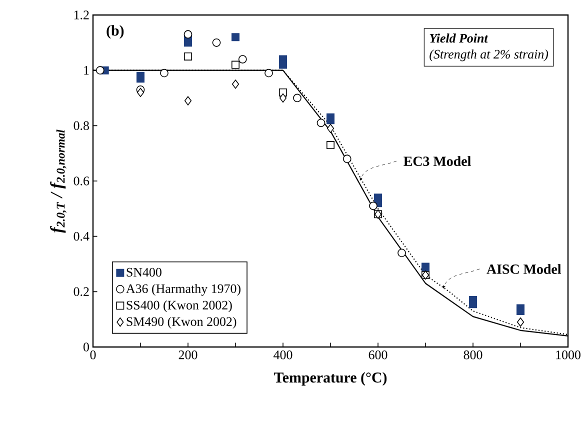  What do you see at coordinates (330, 379) in the screenshot?
I see `x-axis-title: Temperature (°C)` at bounding box center [330, 379].